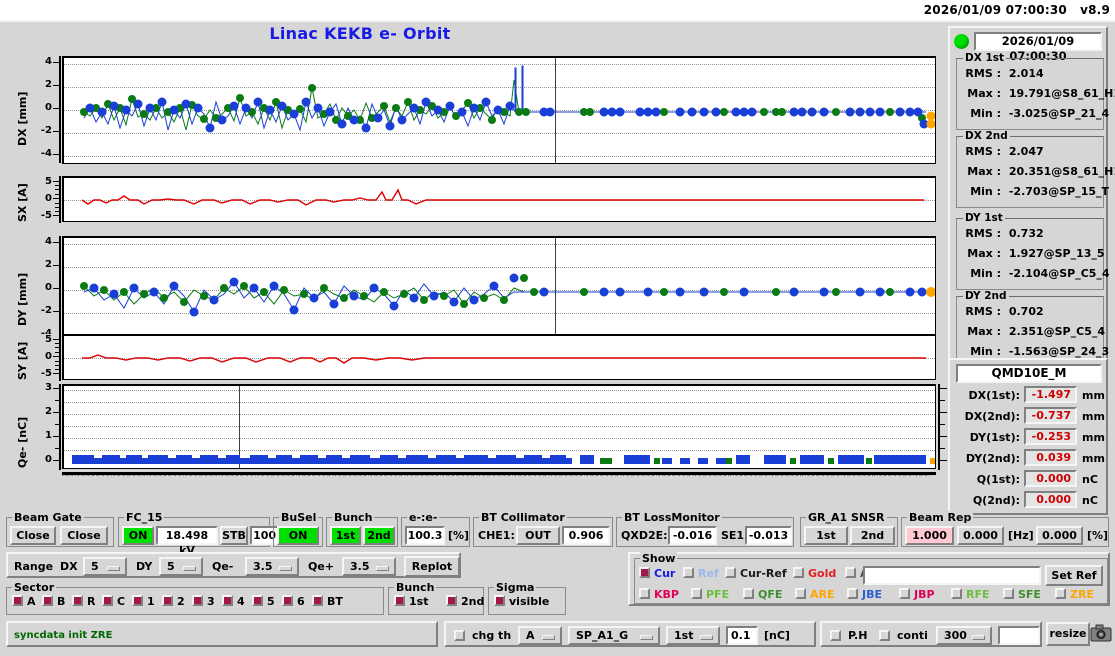 The image size is (1115, 656). Describe the element at coordinates (1026, 73) in the screenshot. I see `stat-value: 2.014` at that location.